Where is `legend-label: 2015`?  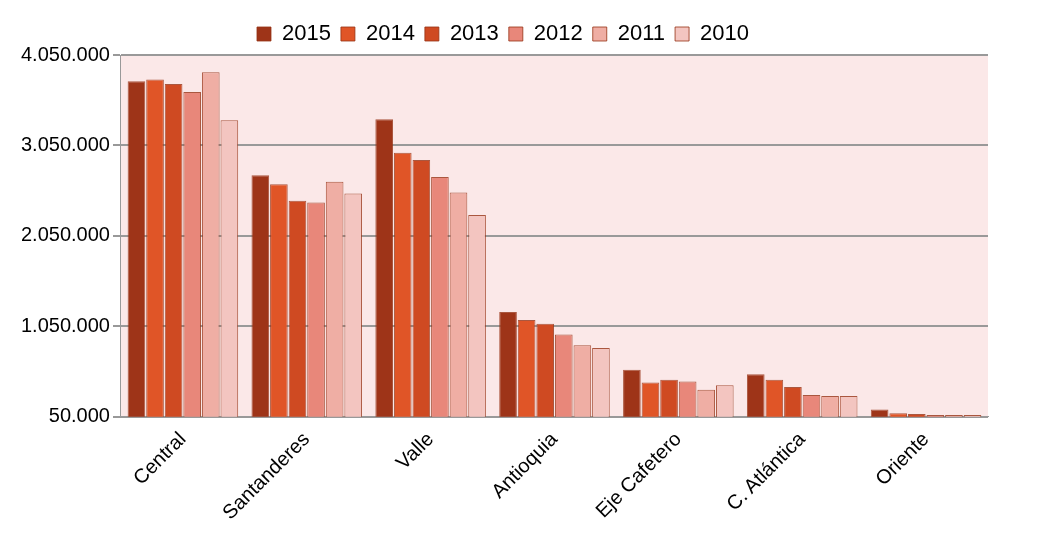 legend-label: 2015 is located at coordinates (306, 33).